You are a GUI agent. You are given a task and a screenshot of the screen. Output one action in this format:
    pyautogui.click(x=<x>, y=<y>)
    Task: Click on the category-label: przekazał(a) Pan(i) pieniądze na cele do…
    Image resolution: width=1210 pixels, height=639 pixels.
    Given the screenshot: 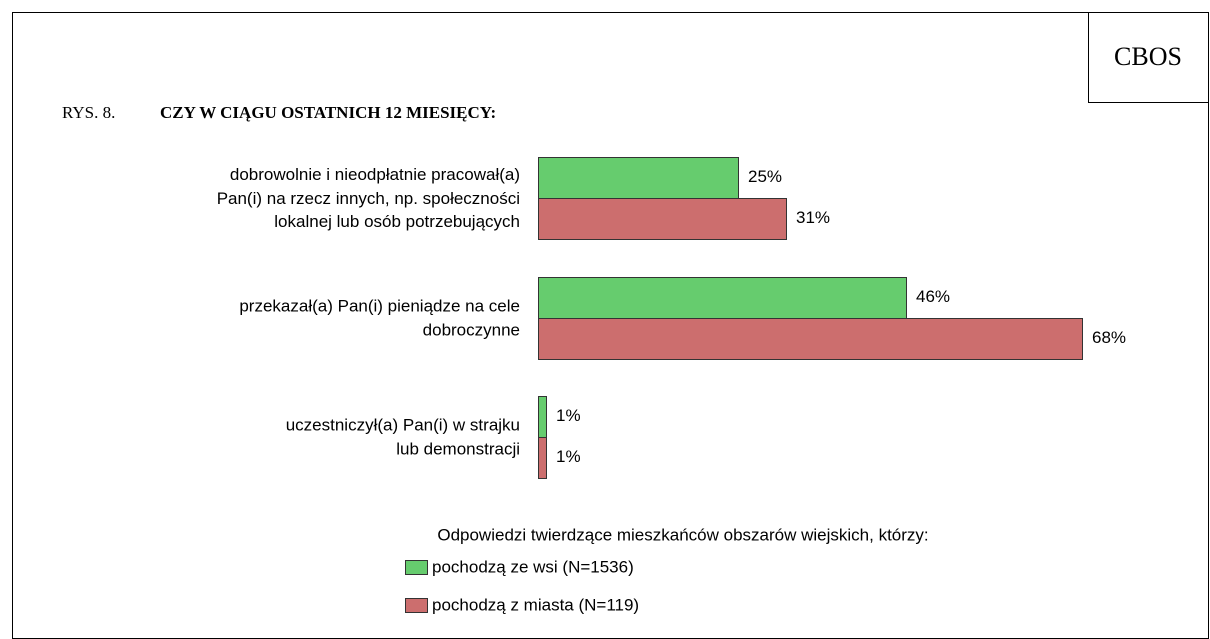 What is the action you would take?
    pyautogui.click(x=379, y=318)
    